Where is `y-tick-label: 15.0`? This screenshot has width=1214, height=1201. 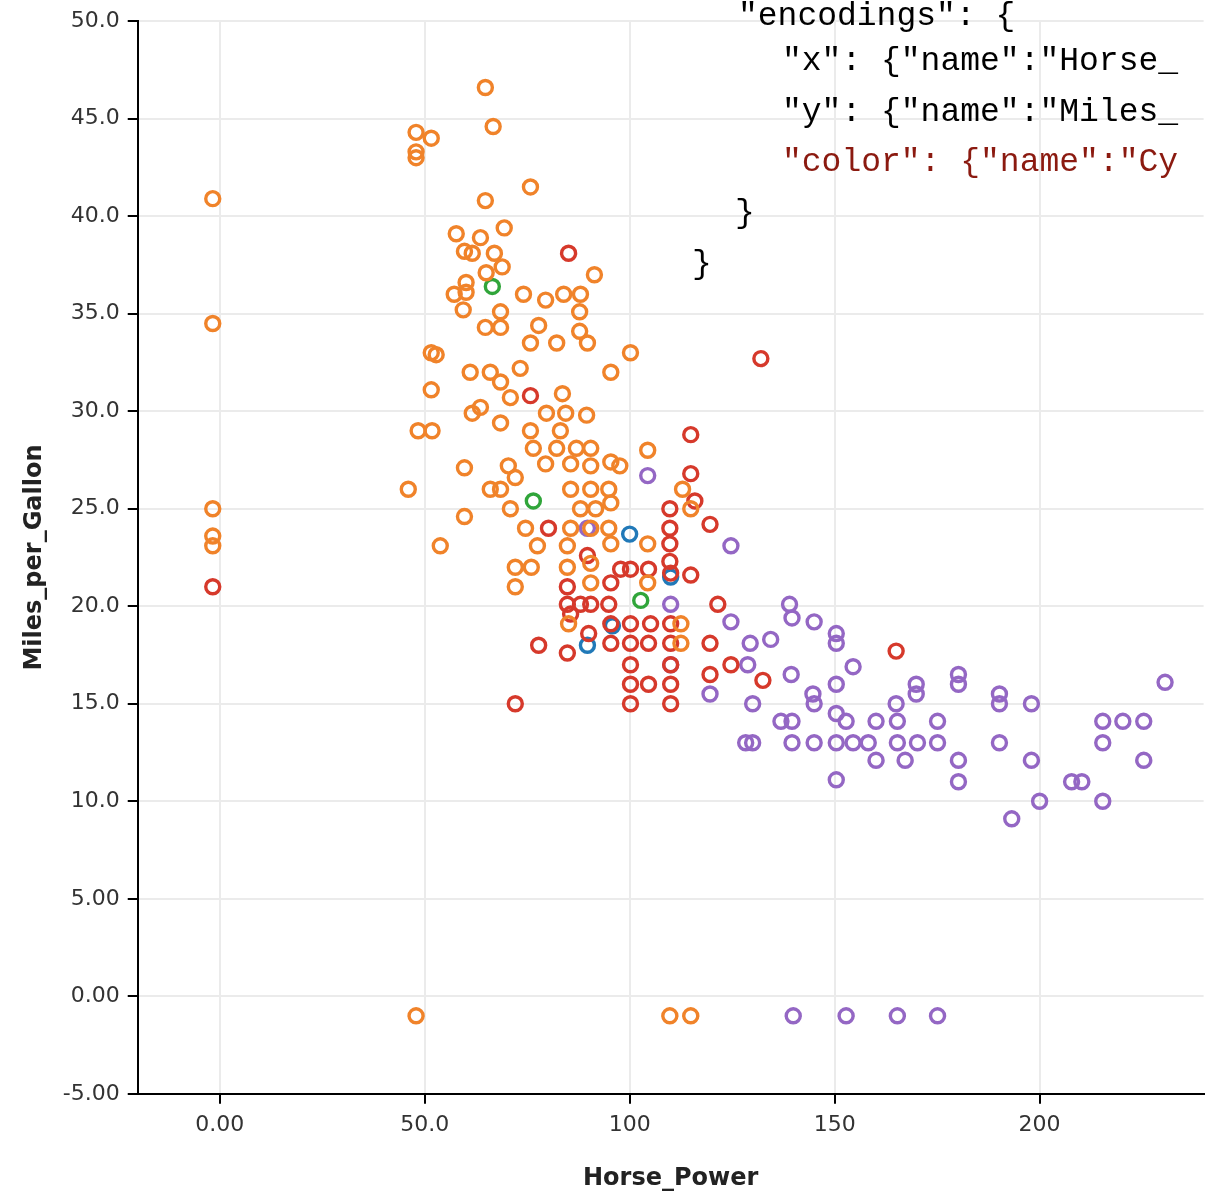 y-tick-label: 15.0 is located at coordinates (95, 702).